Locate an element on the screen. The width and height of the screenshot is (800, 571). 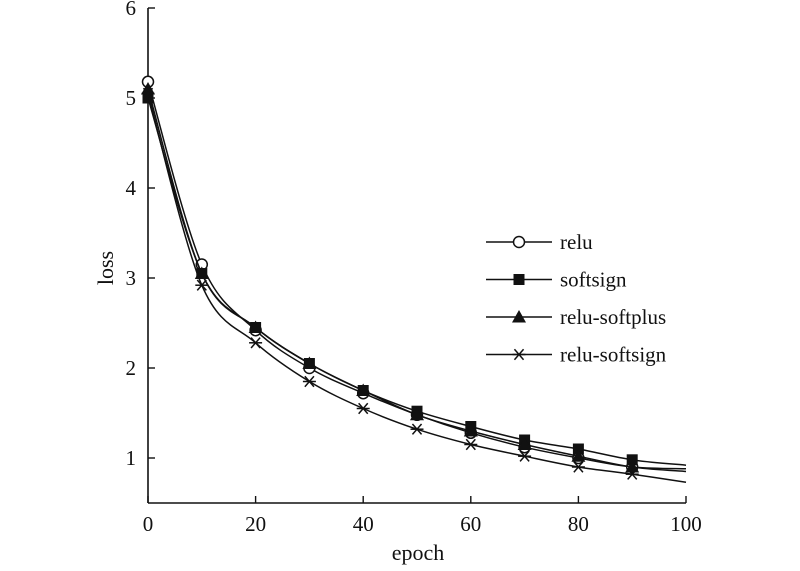
x-tick-label: 0 is located at coordinates (148, 524).